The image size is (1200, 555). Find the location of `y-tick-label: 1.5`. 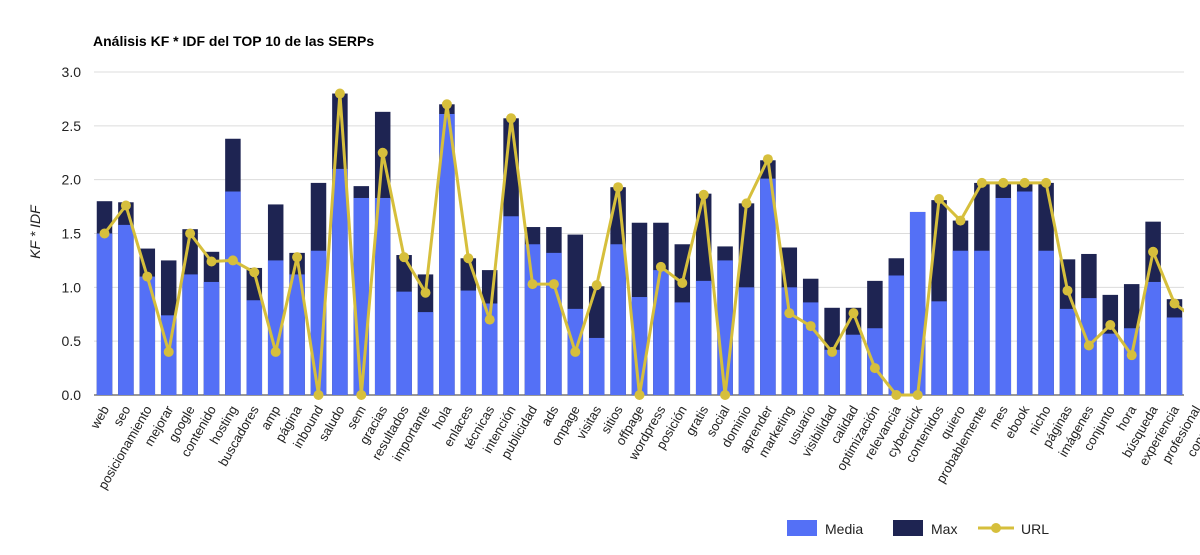

y-tick-label: 1.5 is located at coordinates (72, 234).